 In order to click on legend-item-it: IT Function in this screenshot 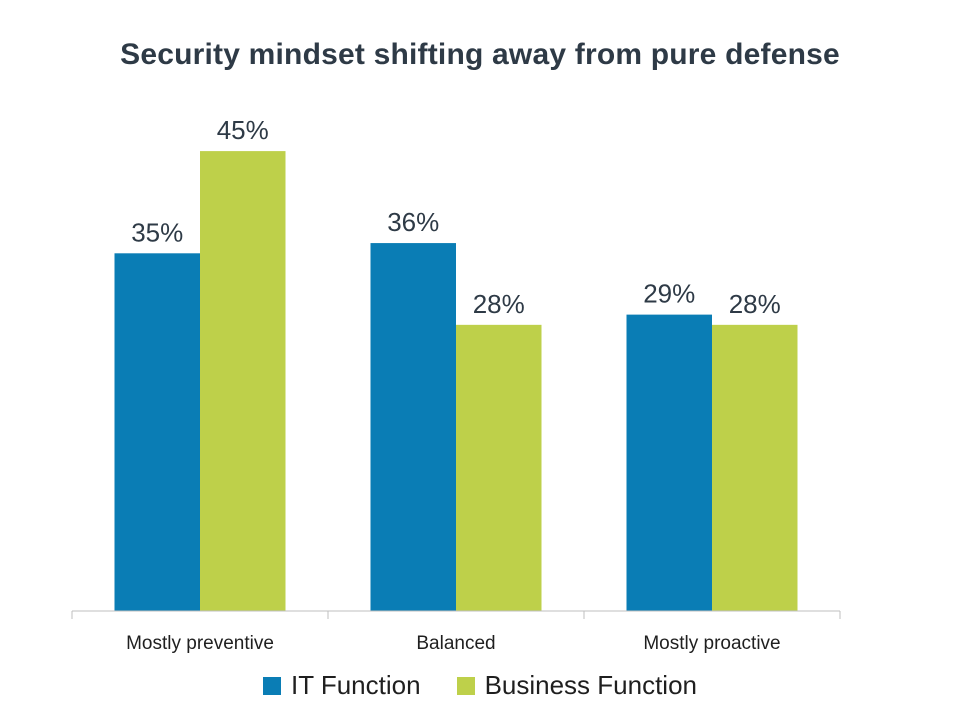, I will do `click(341, 685)`.